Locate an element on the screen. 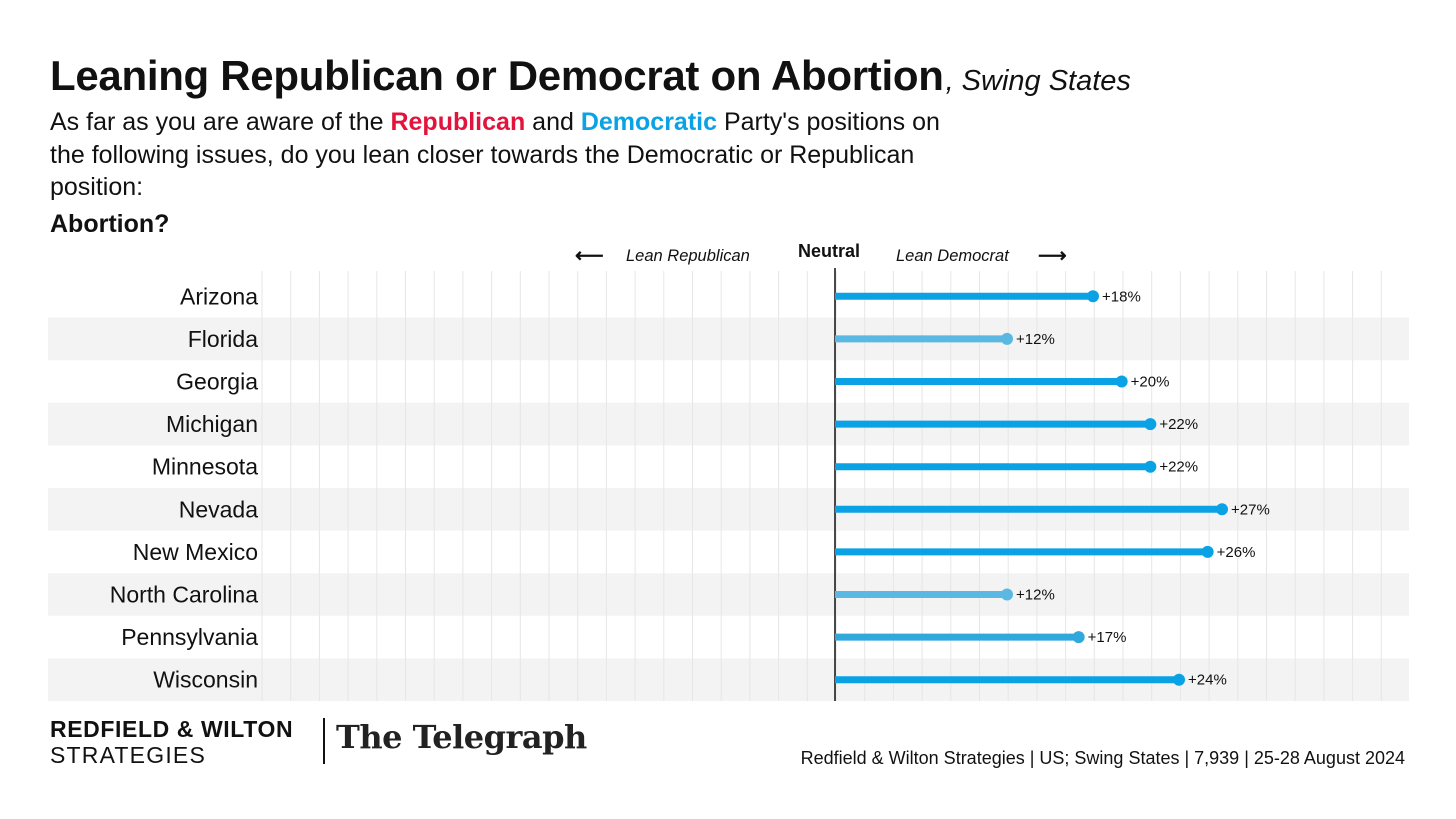  redfield-wilton-logo: REDFIELD & WILTON STRATEGIES is located at coordinates (171, 742).